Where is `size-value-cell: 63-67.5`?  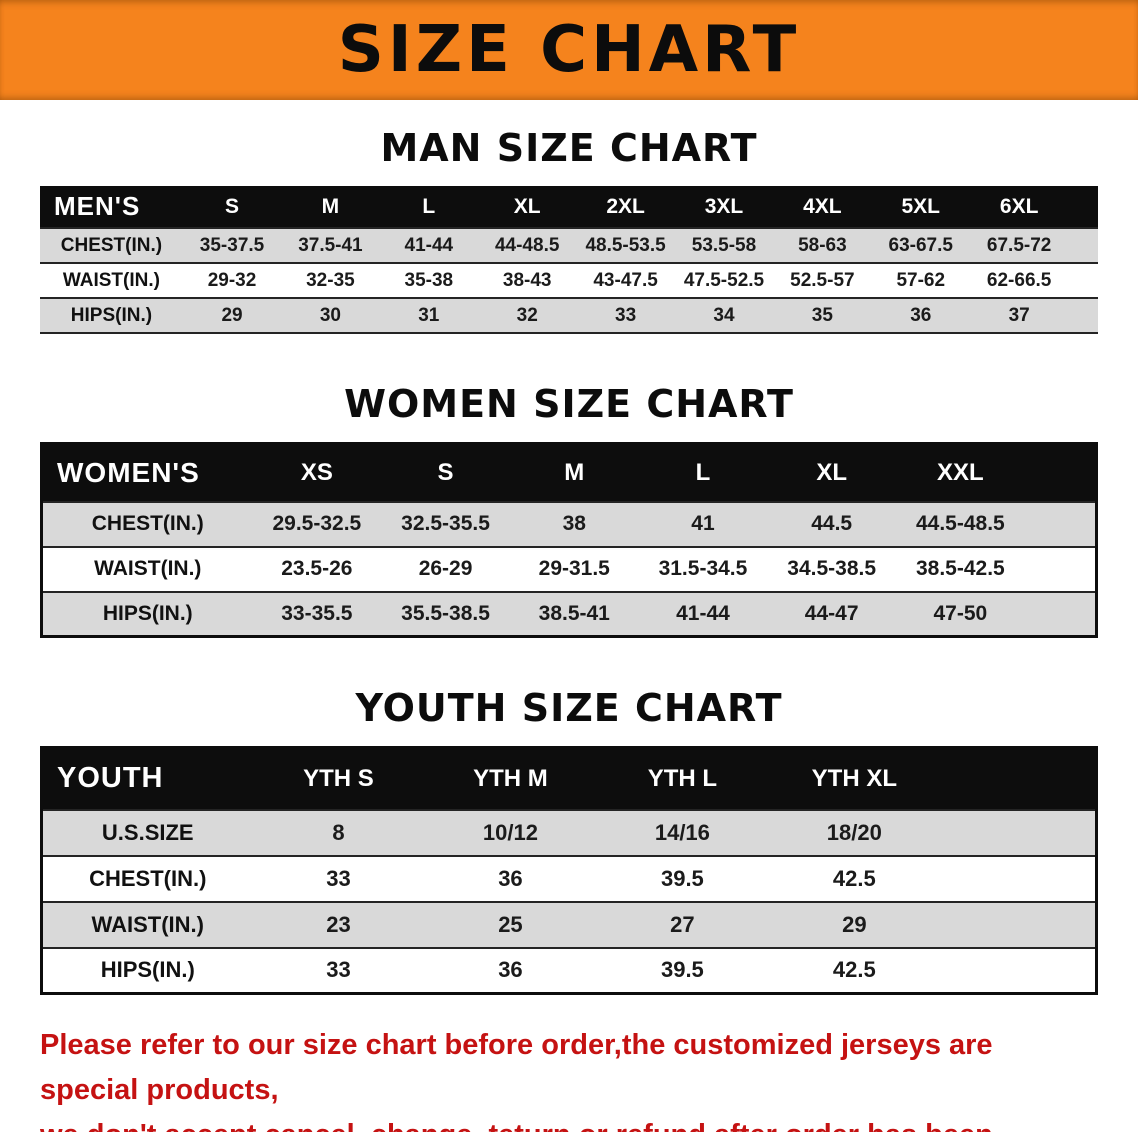 size-value-cell: 63-67.5 is located at coordinates (920, 245).